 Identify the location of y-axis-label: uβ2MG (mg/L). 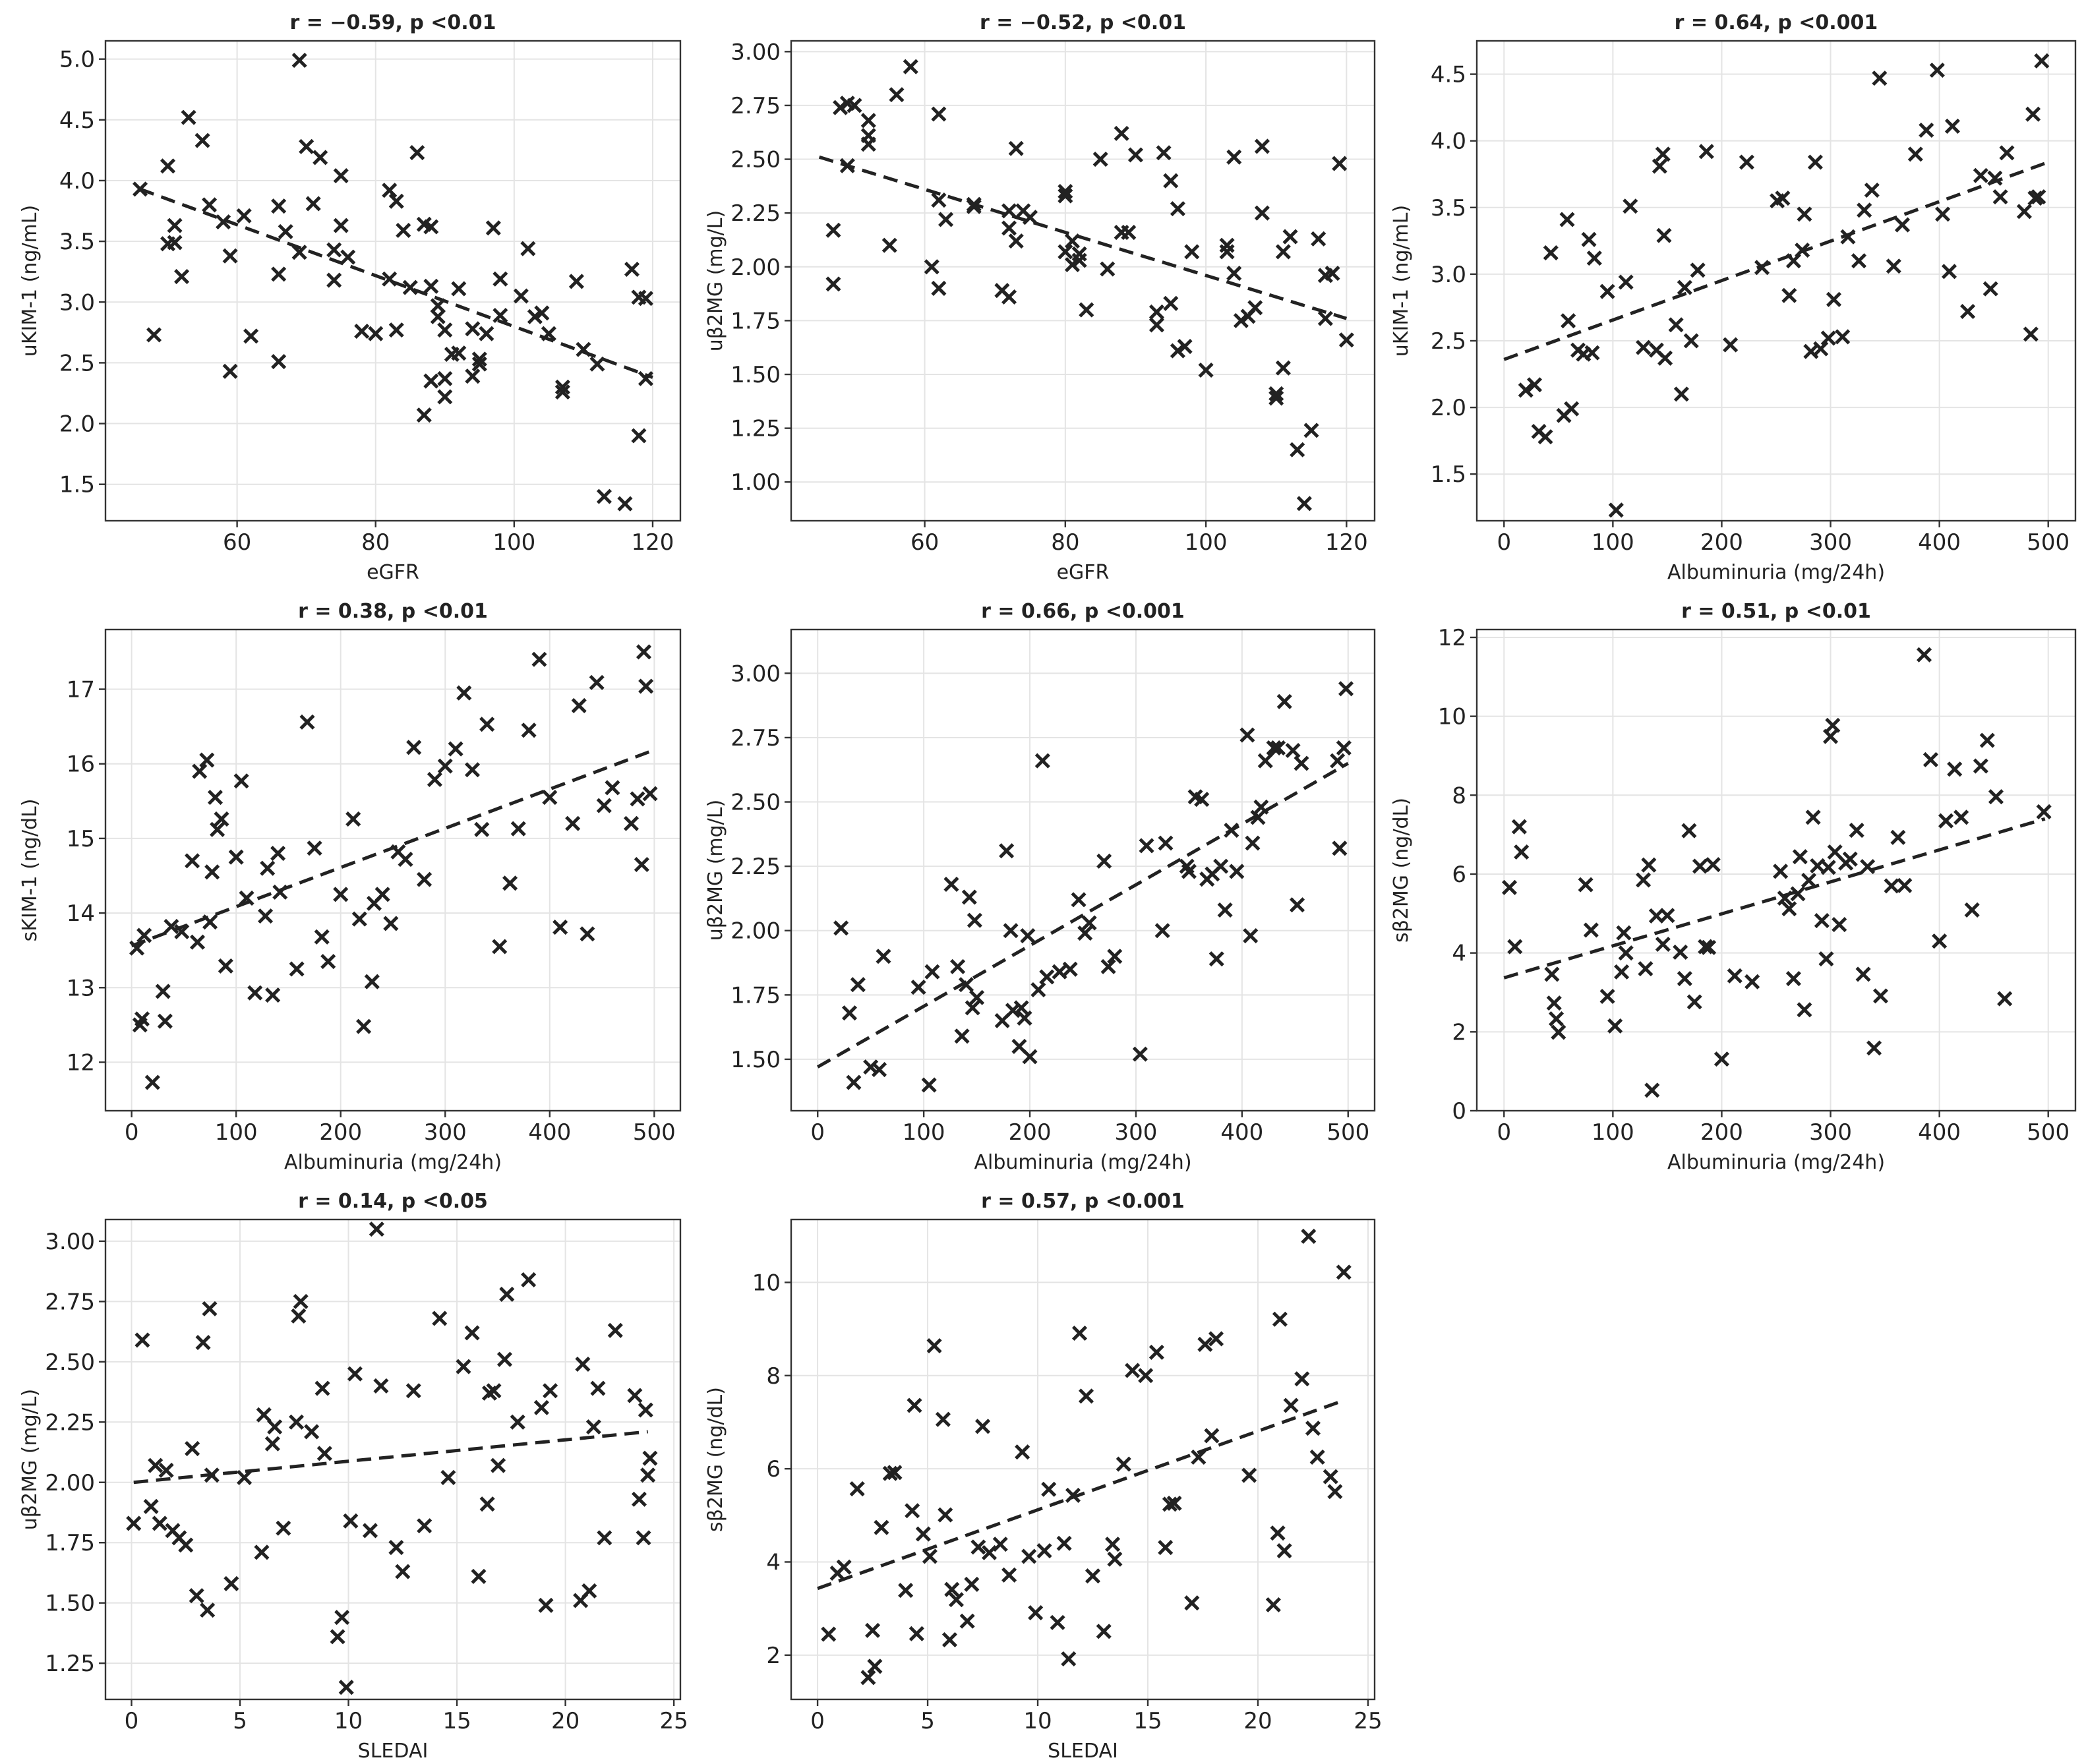
(715, 870).